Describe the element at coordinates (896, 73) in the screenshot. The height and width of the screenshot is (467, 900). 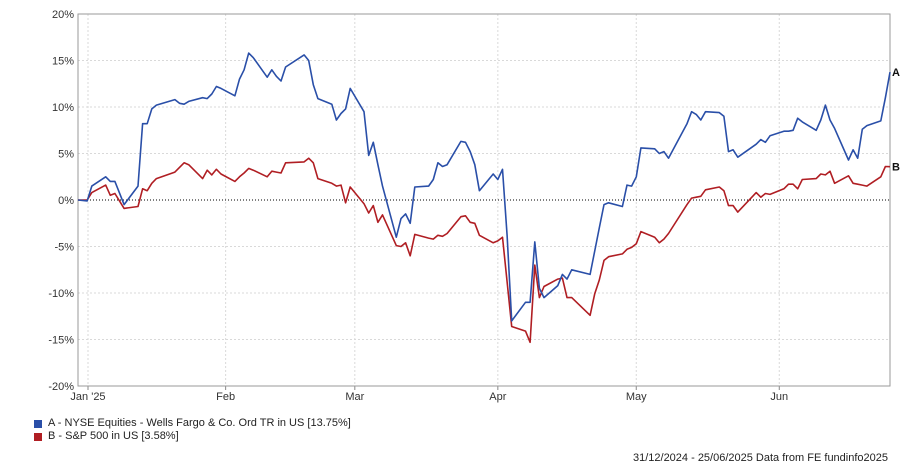
I see `series-end-label-a: A` at that location.